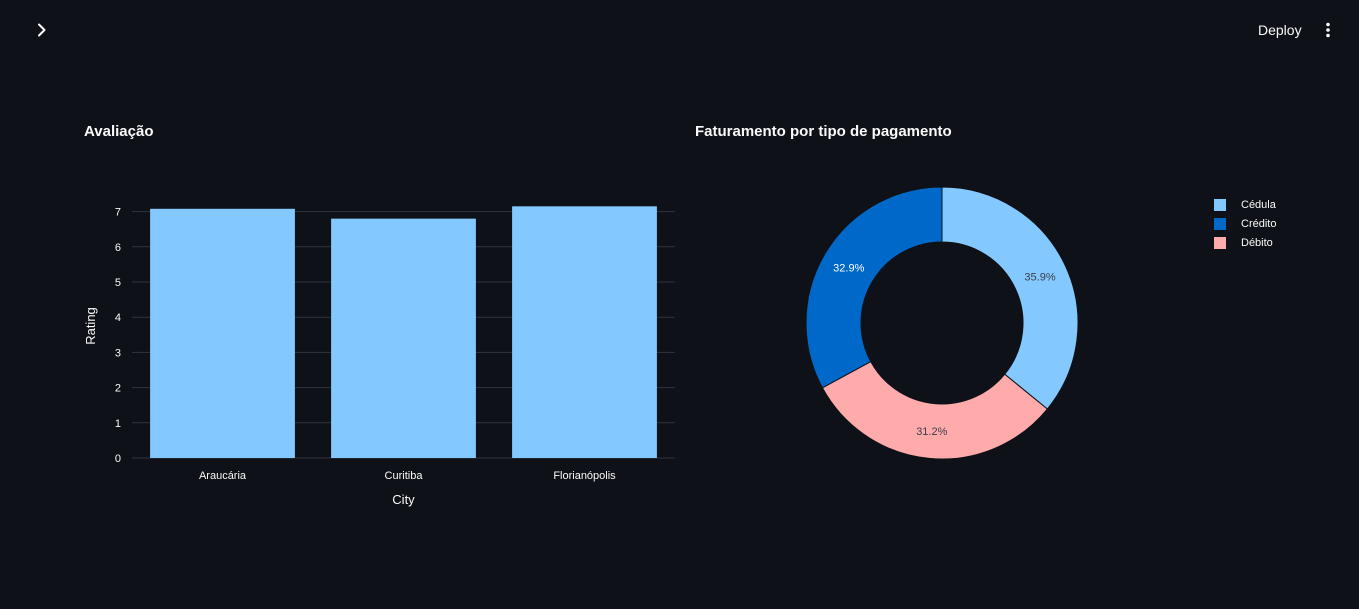  I want to click on y-tick-label: 6, so click(118, 248).